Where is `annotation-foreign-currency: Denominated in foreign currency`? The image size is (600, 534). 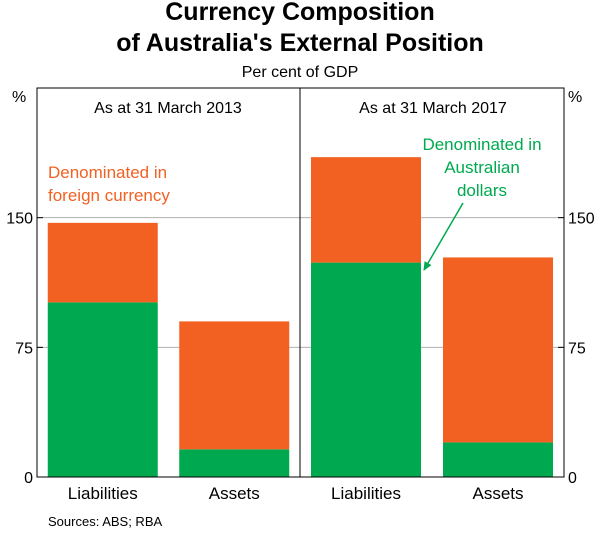 annotation-foreign-currency: Denominated in foreign currency is located at coordinates (109, 184).